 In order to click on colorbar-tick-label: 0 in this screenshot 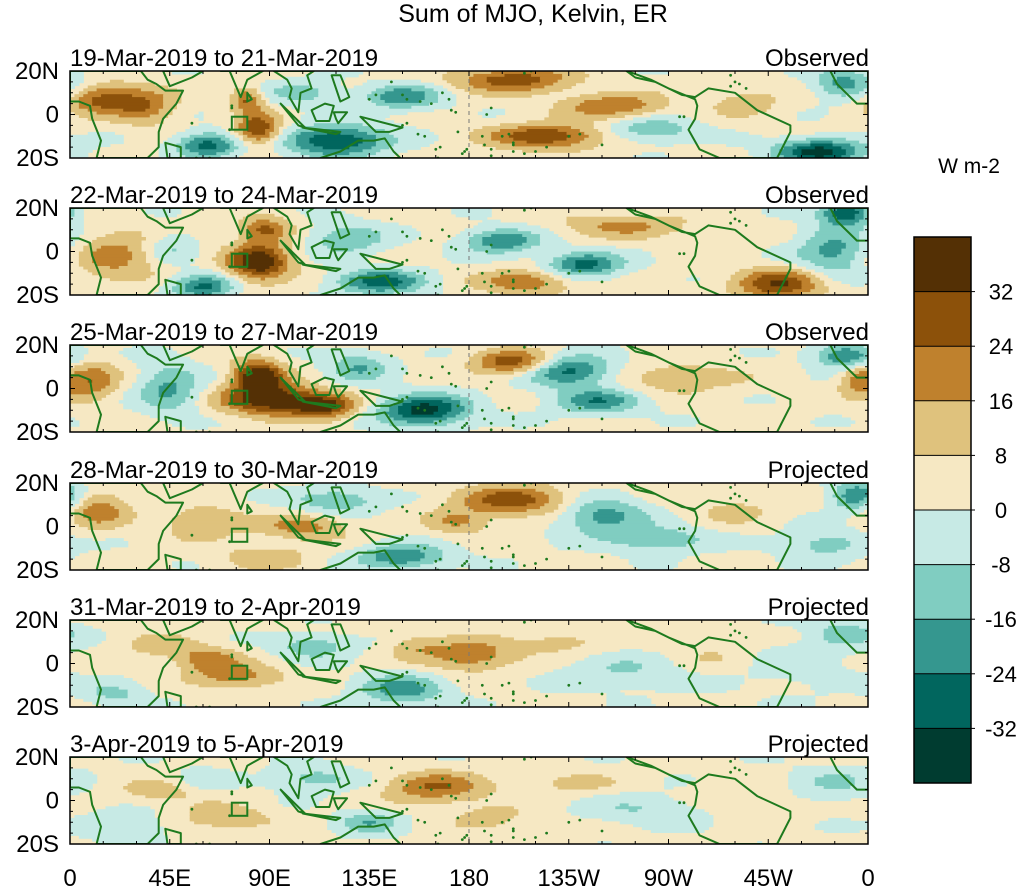, I will do `click(1001, 510)`.